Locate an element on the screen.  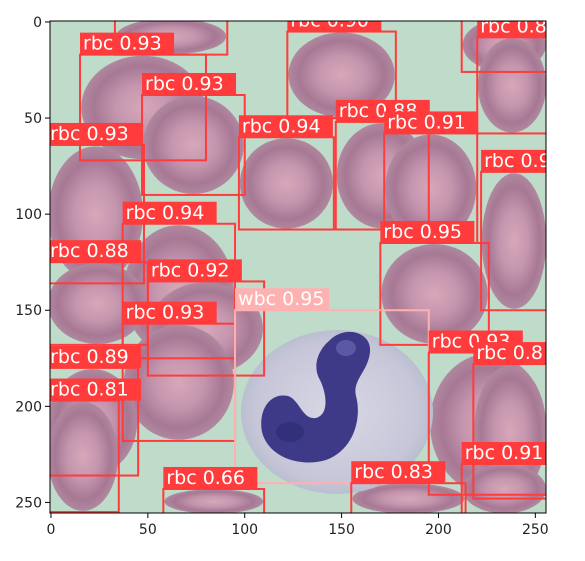
y-tick-label: 100 is located at coordinates (28, 215).